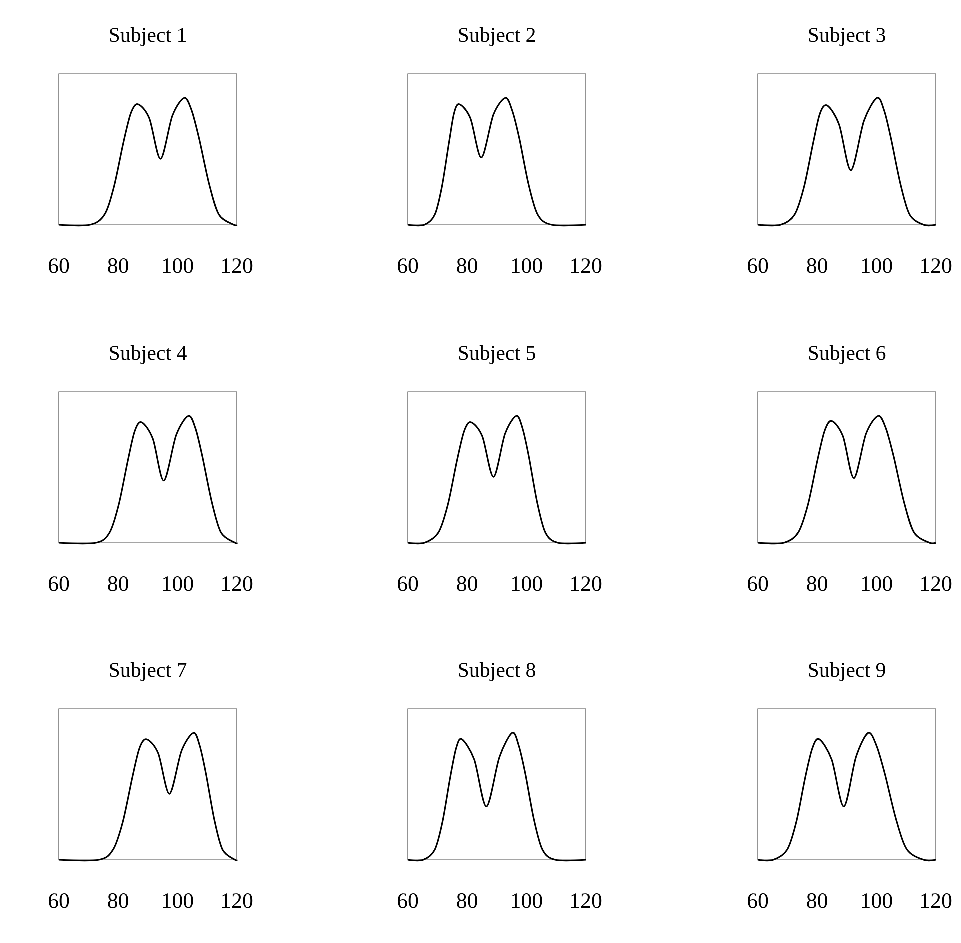  What do you see at coordinates (497, 672) in the screenshot?
I see `chart-title: Subject 8` at bounding box center [497, 672].